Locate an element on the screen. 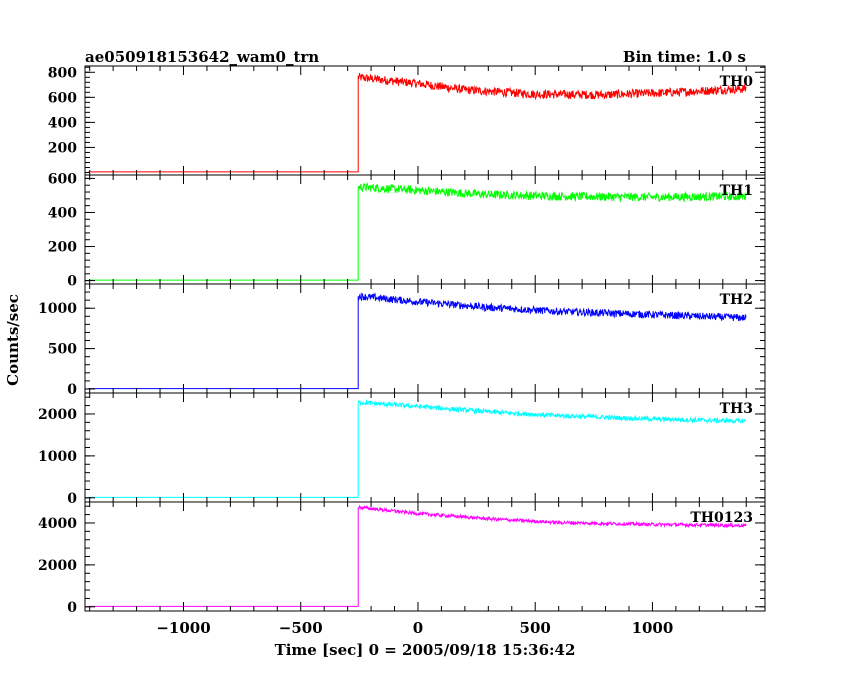  panel-label-th0123: TH0123 is located at coordinates (721, 518).